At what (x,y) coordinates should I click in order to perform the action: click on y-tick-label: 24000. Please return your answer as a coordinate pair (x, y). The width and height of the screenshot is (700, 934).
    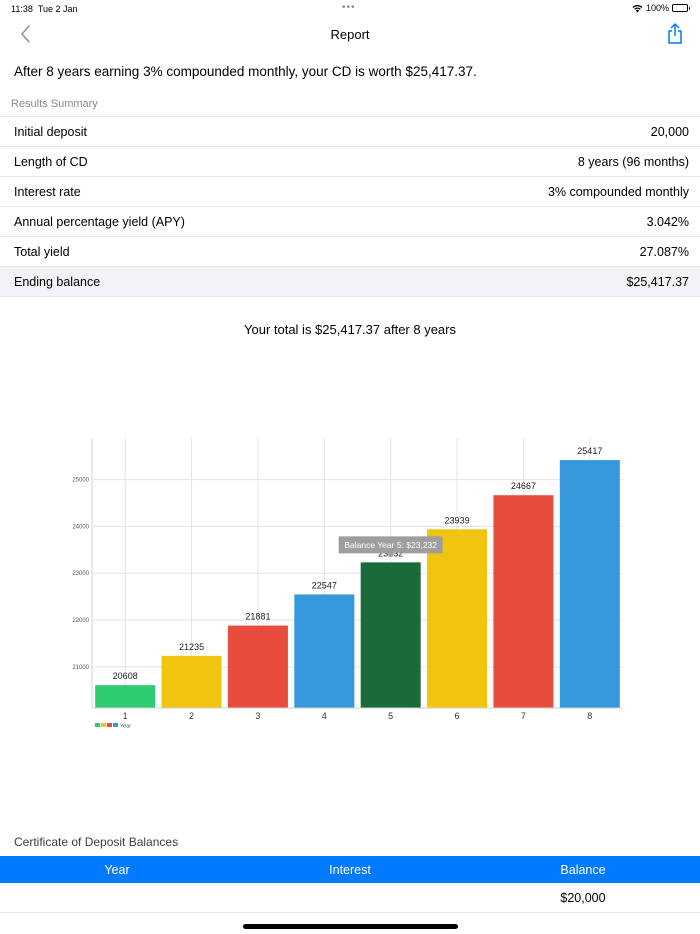
    Looking at the image, I should click on (80, 527).